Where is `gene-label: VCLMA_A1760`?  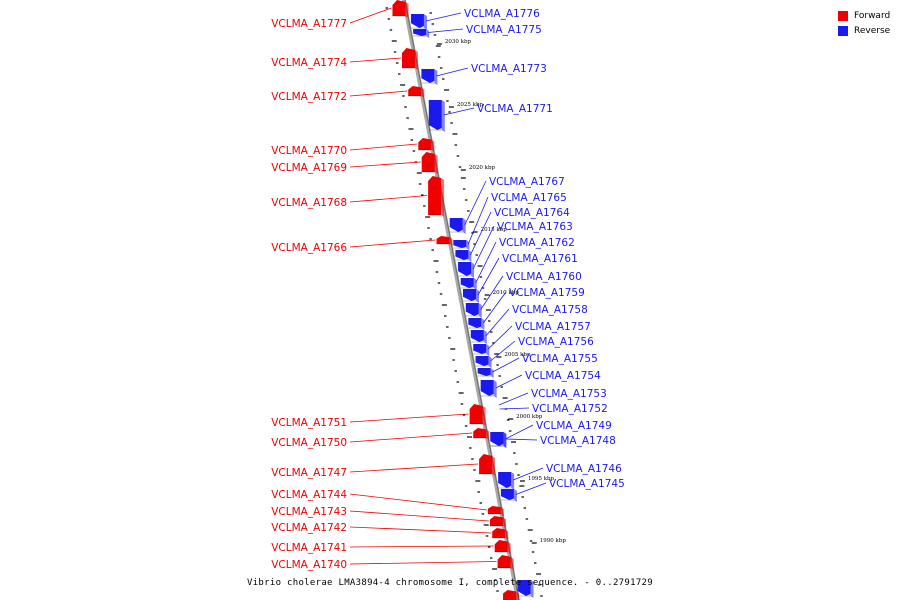 gene-label: VCLMA_A1760 is located at coordinates (544, 277).